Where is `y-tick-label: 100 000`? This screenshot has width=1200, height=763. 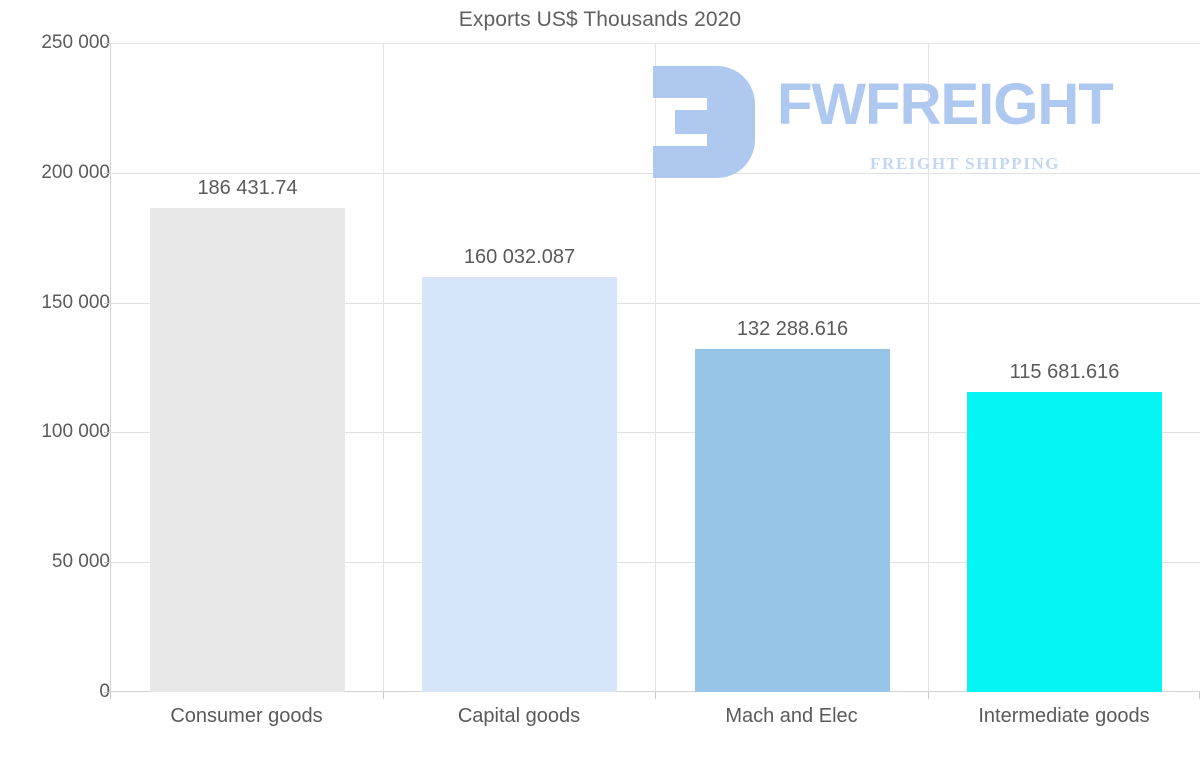
y-tick-label: 100 000 is located at coordinates (75, 432).